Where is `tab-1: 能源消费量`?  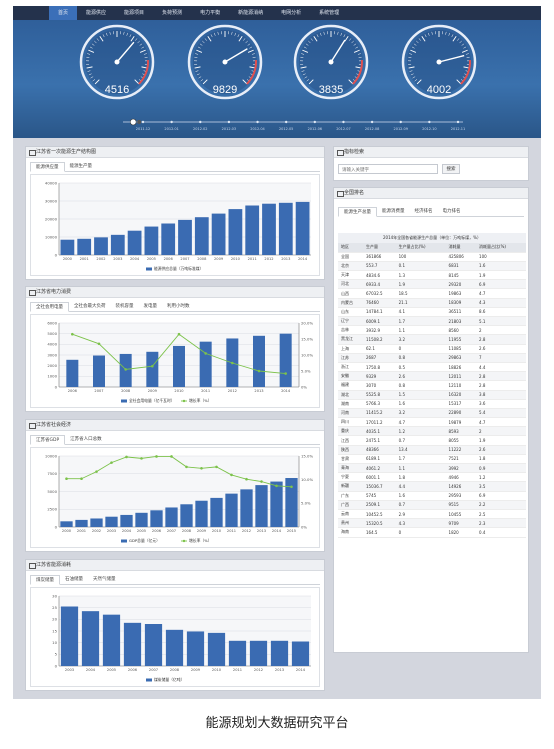 tab-1: 能源消费量 is located at coordinates (393, 211).